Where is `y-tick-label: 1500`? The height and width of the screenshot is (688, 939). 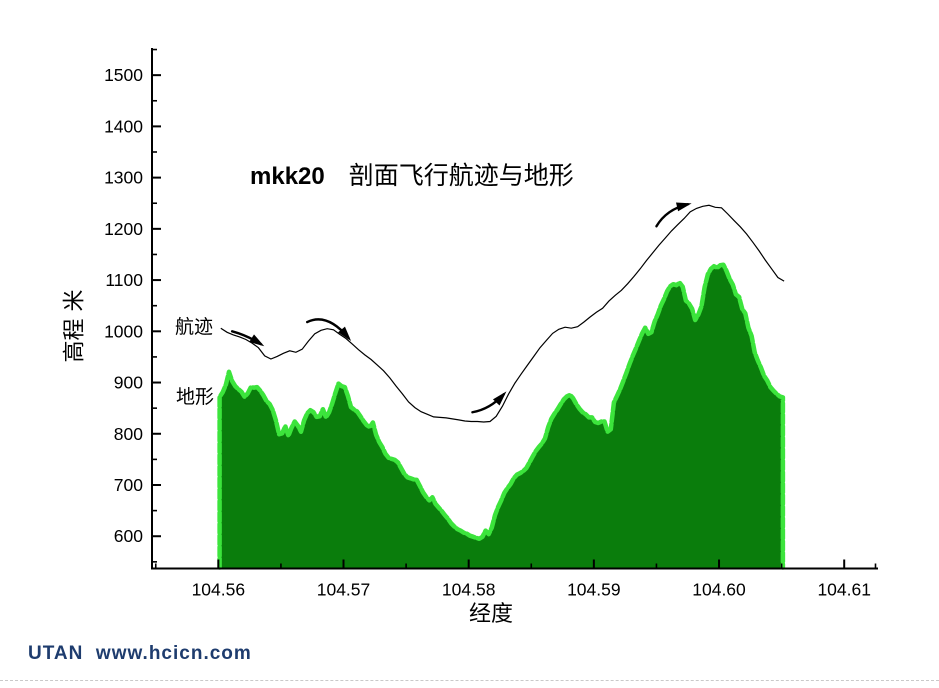 y-tick-label: 1500 is located at coordinates (123, 75).